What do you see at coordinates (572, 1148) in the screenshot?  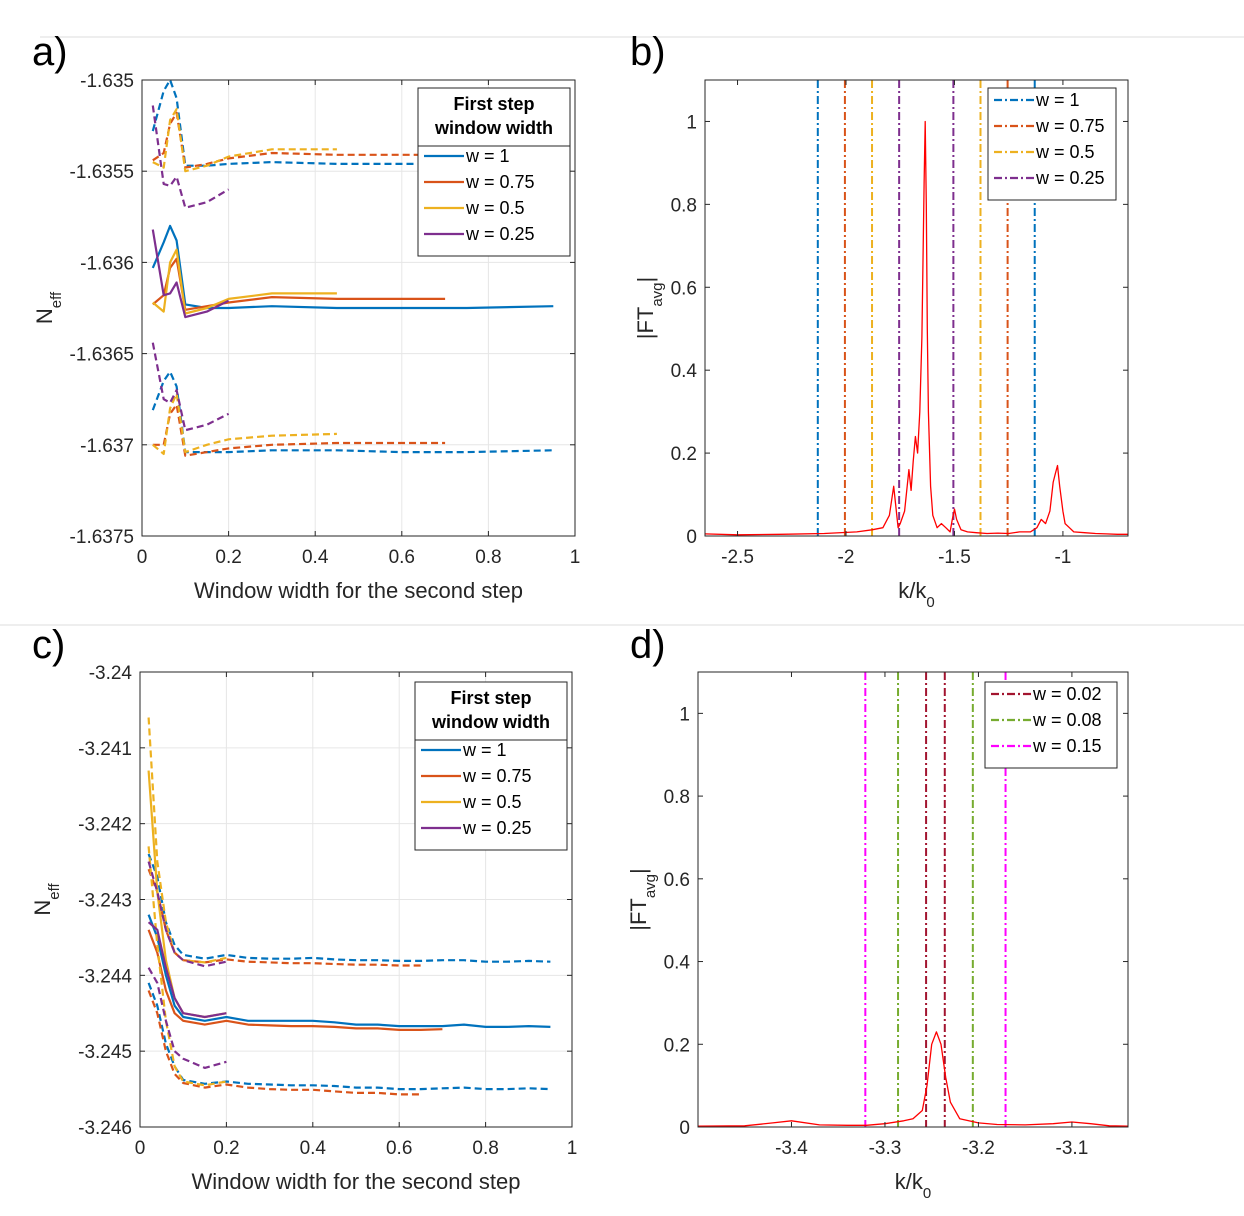 I see `x-tick-label: 1` at bounding box center [572, 1148].